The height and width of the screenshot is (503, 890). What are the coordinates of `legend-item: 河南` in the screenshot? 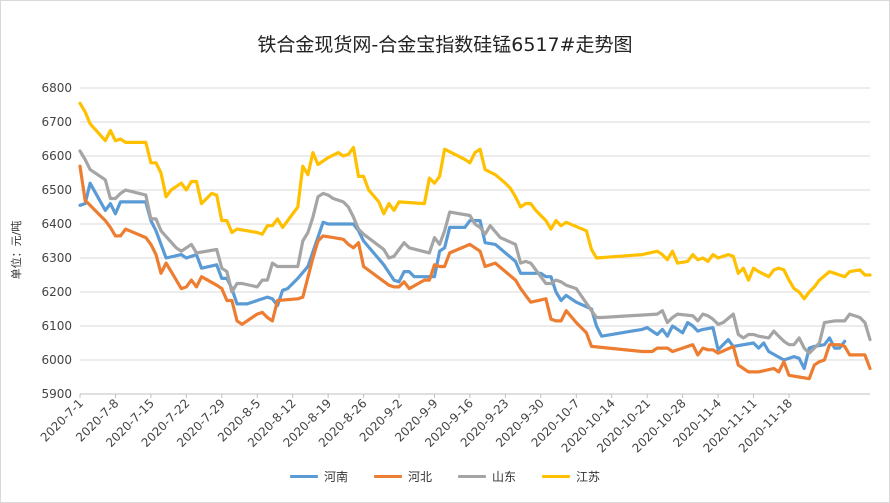 It's located at (318, 476).